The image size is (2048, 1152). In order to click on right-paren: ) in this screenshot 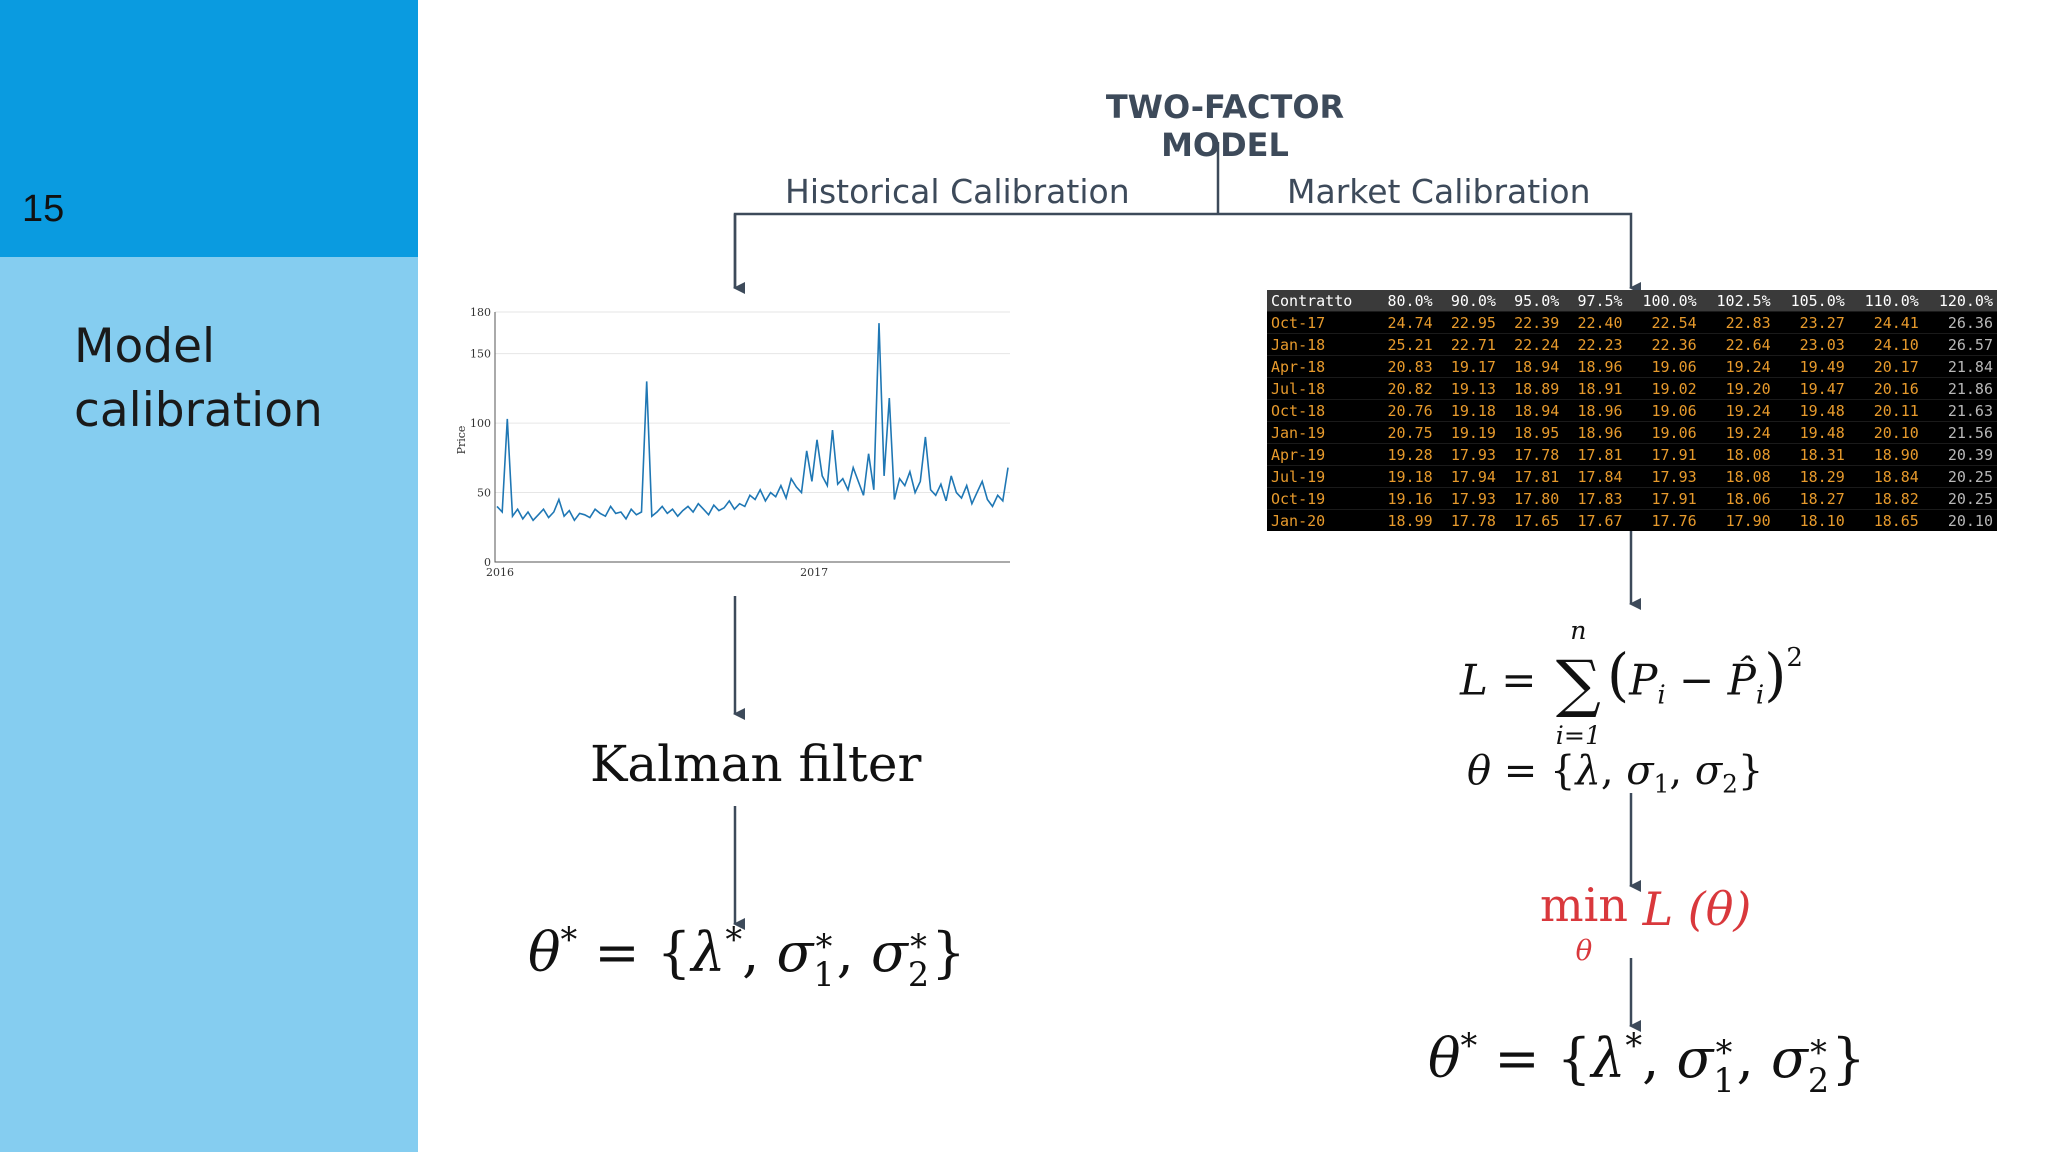, I will do `click(1775, 675)`.